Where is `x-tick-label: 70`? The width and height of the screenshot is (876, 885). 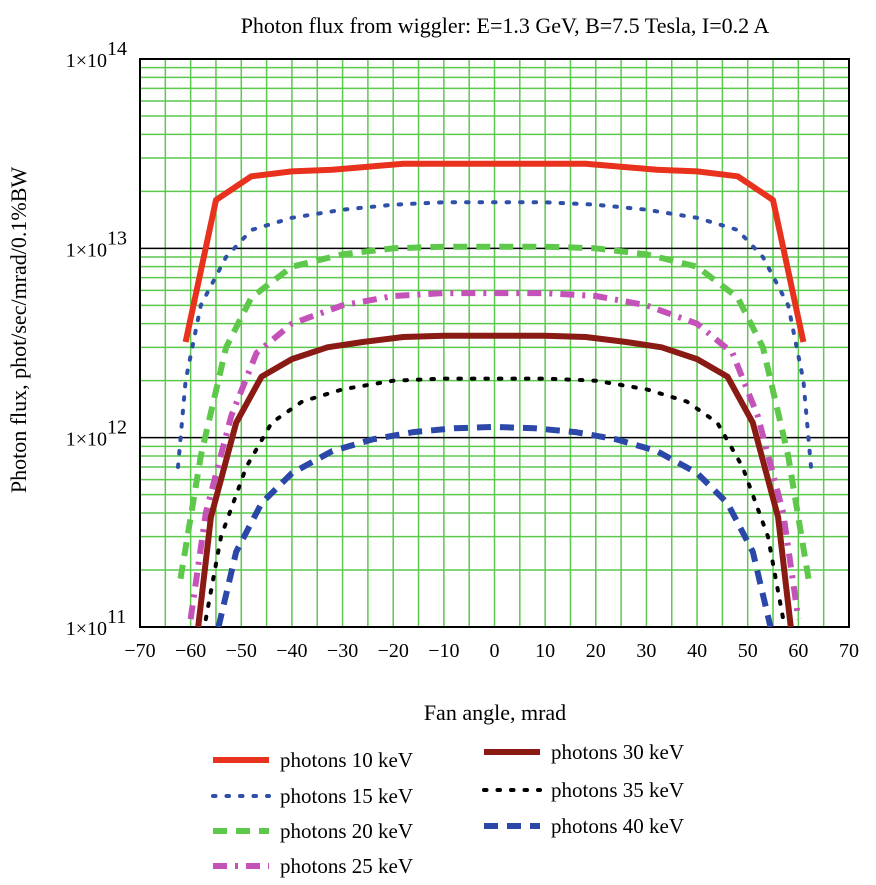
x-tick-label: 70 is located at coordinates (849, 651).